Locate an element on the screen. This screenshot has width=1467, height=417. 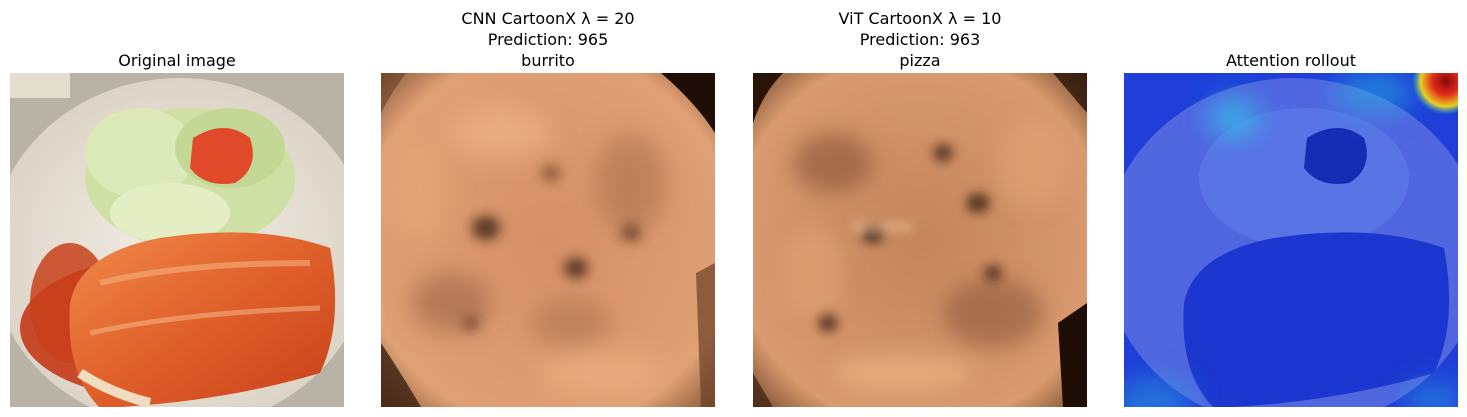
title-line: pizza is located at coordinates (920, 60).